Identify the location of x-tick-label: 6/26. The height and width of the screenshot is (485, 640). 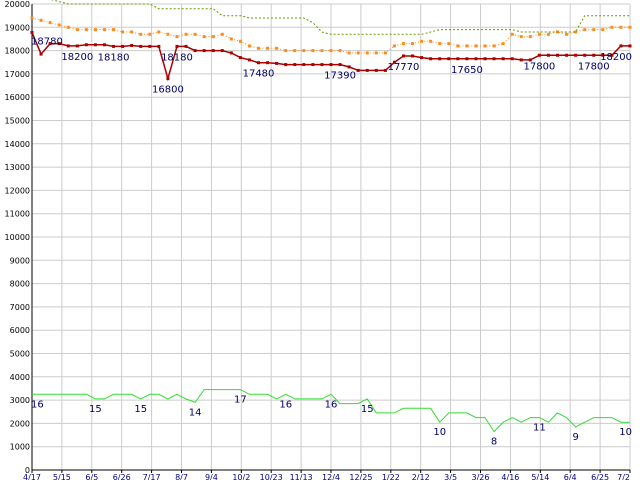
(122, 476).